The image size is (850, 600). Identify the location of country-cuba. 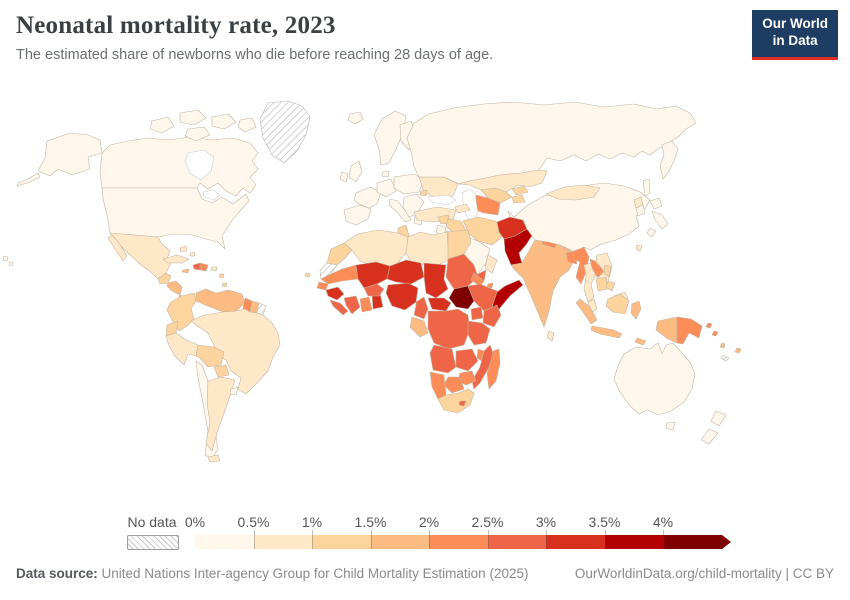
(176, 259).